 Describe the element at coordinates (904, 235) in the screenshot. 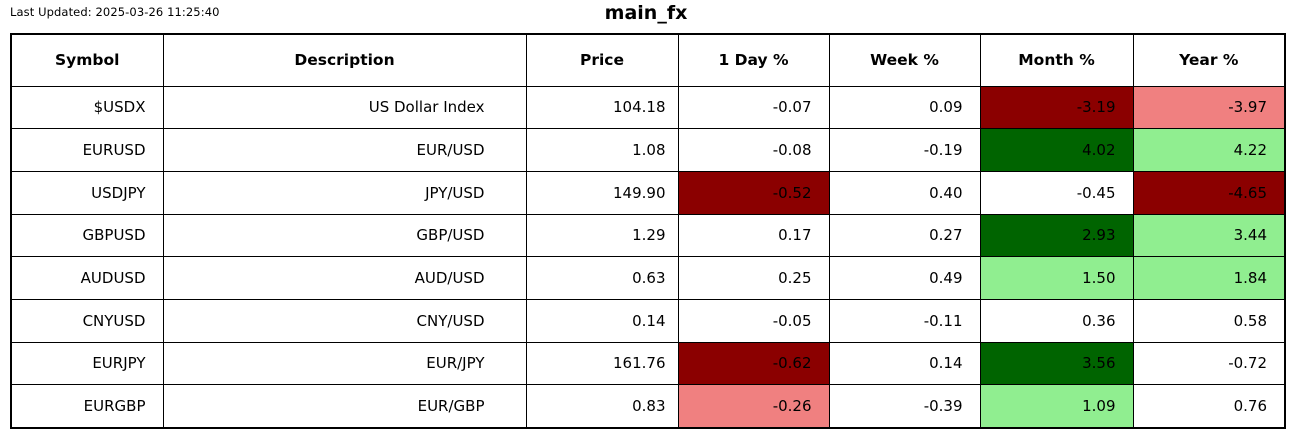

I see `cell-week-pct: 0.27` at that location.